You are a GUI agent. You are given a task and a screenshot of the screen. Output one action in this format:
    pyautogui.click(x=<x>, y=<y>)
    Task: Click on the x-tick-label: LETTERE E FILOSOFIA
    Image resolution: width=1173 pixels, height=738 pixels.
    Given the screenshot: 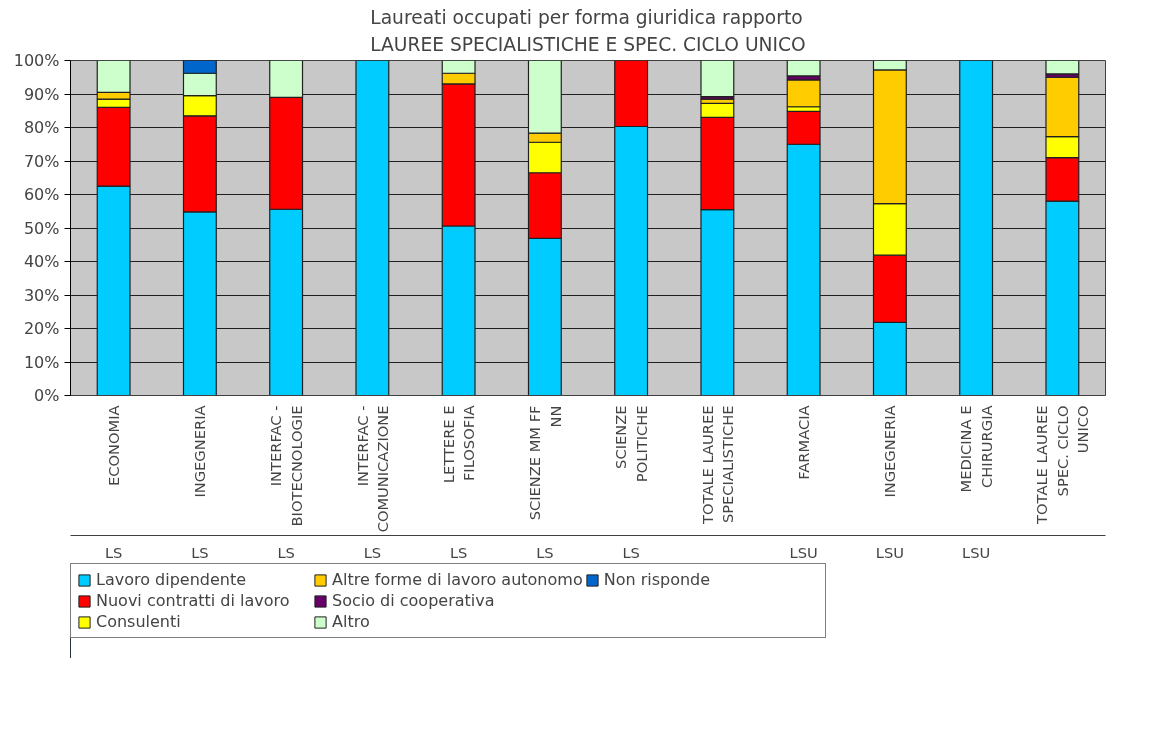 What is the action you would take?
    pyautogui.click(x=458, y=444)
    